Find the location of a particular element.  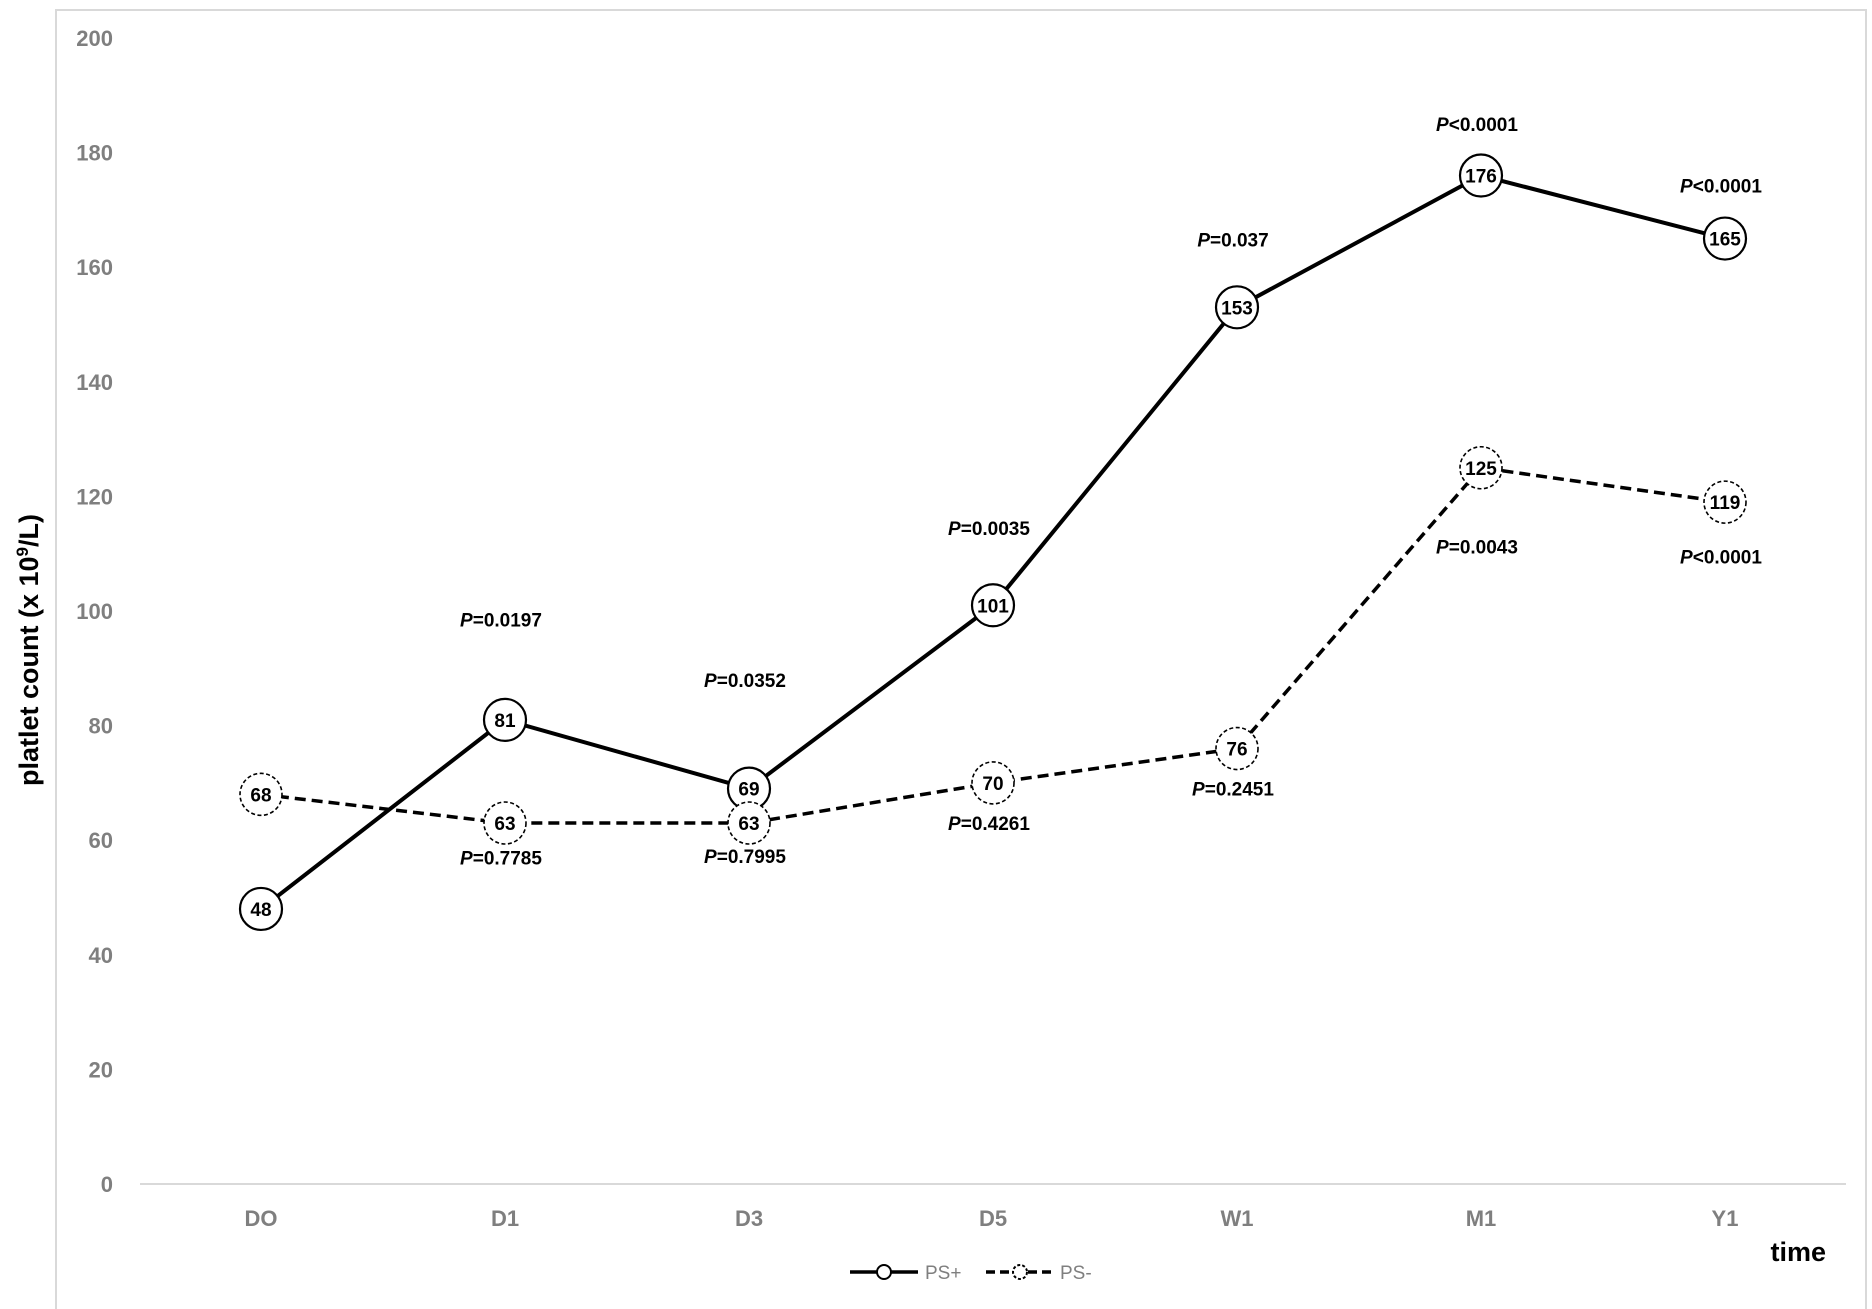

p-value-ps-minus: P=0.7785 is located at coordinates (501, 858).